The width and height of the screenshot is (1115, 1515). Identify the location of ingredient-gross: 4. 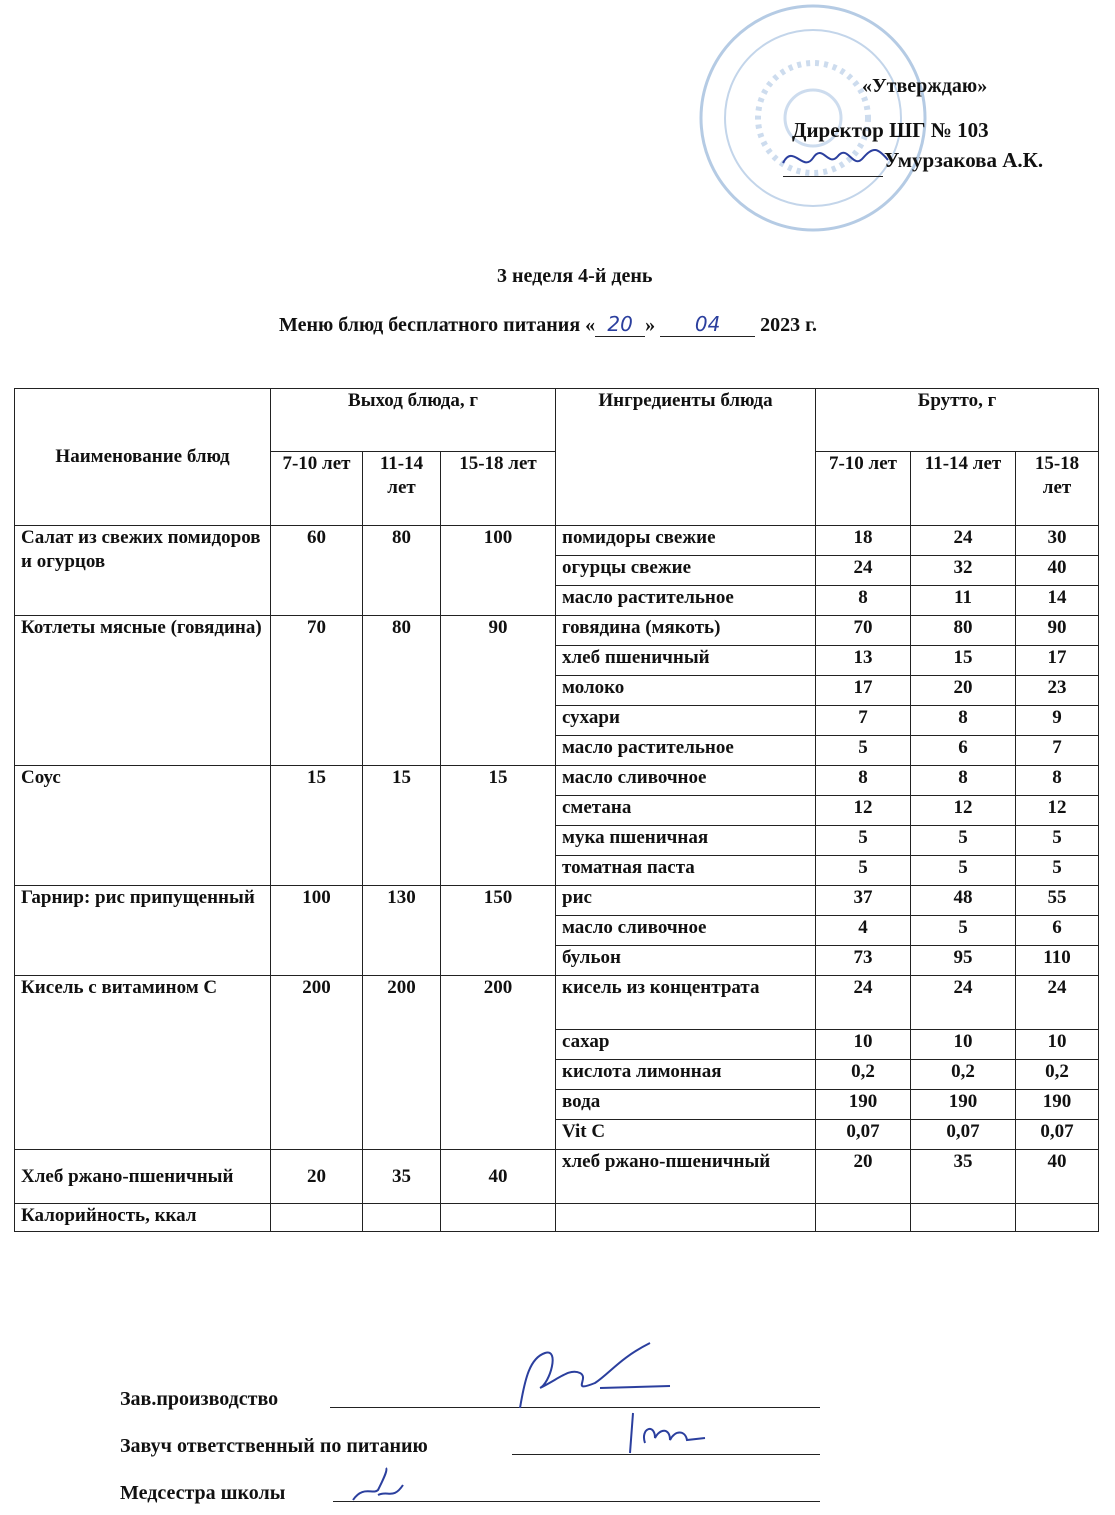
(863, 930).